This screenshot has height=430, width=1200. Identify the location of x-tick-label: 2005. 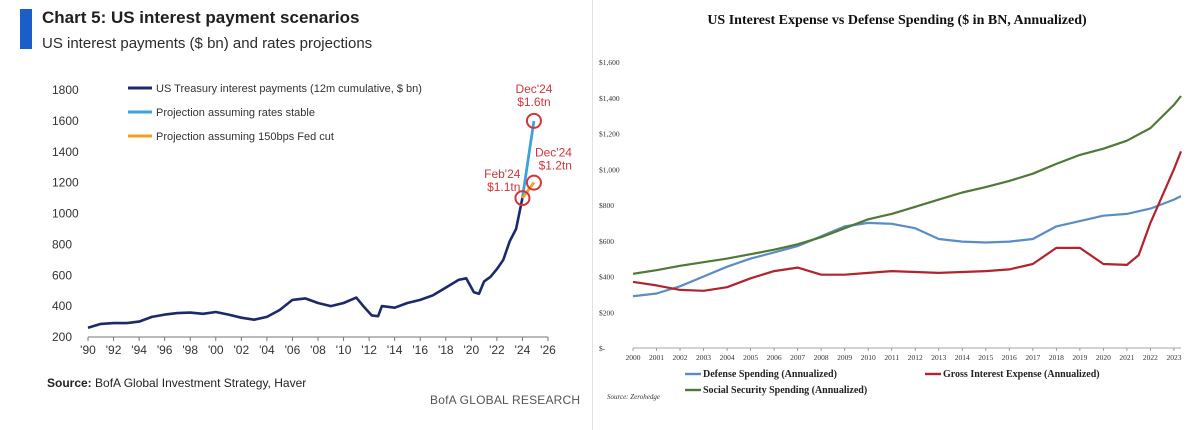
(750, 357).